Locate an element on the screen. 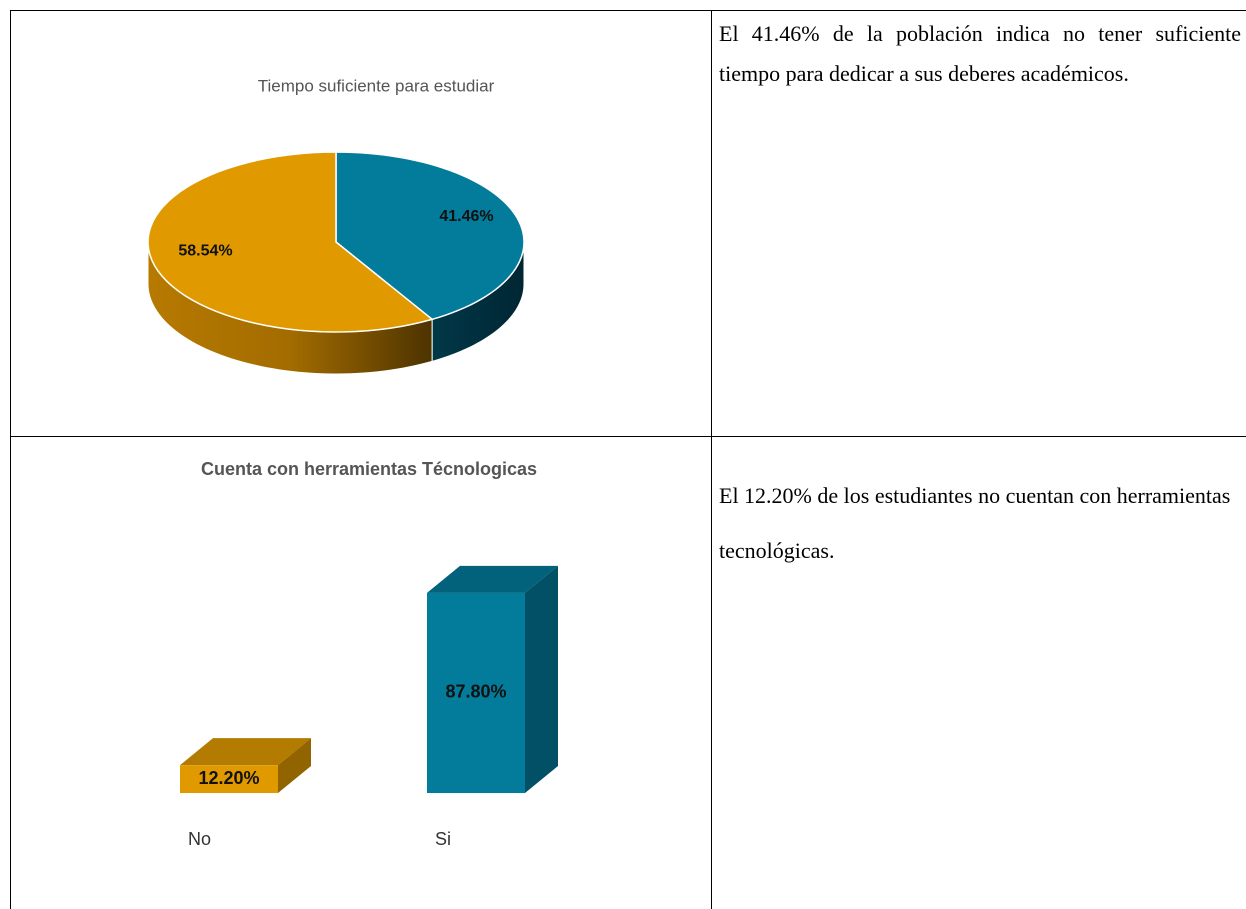 The image size is (1246, 909). chart-title: Tiempo suficiente para estudiar is located at coordinates (376, 85).